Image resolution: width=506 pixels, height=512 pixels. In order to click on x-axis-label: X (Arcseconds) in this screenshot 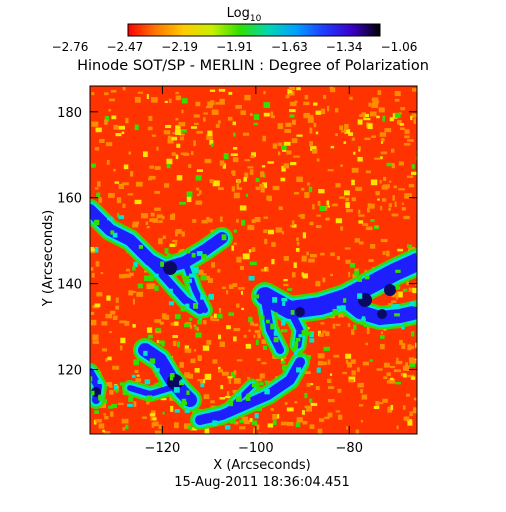, I will do `click(261, 465)`.